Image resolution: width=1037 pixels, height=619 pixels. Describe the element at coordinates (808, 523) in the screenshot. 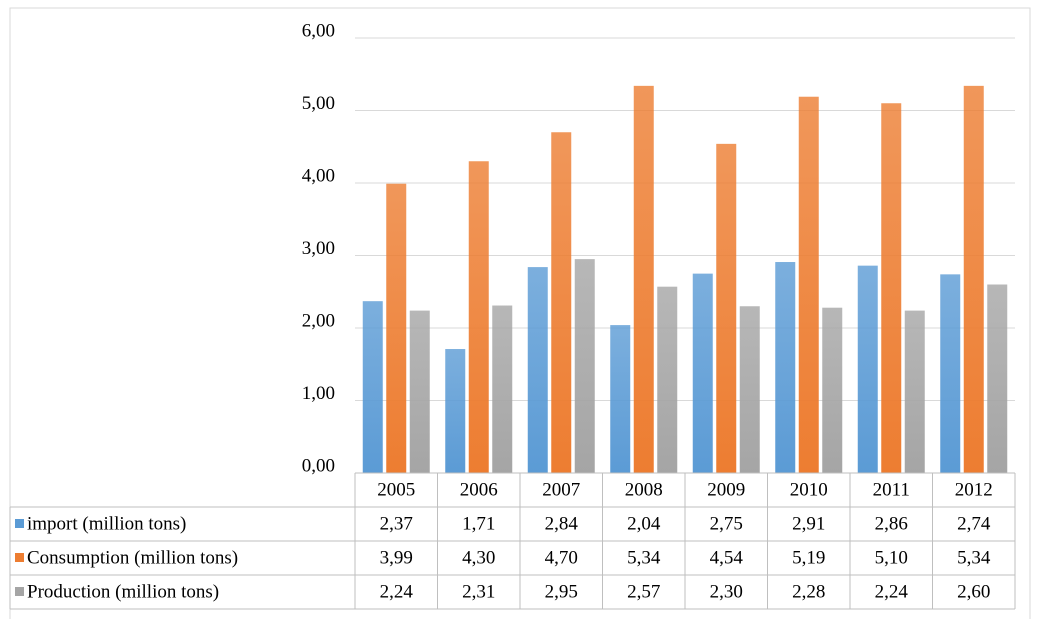

I see `table-cell: 2,91` at that location.